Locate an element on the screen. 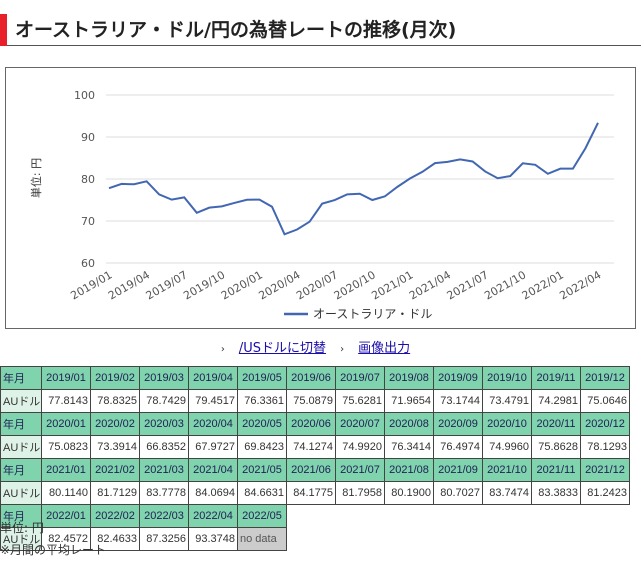 This screenshot has height=570, width=641. month-cell: 2022/02 is located at coordinates (115, 516).